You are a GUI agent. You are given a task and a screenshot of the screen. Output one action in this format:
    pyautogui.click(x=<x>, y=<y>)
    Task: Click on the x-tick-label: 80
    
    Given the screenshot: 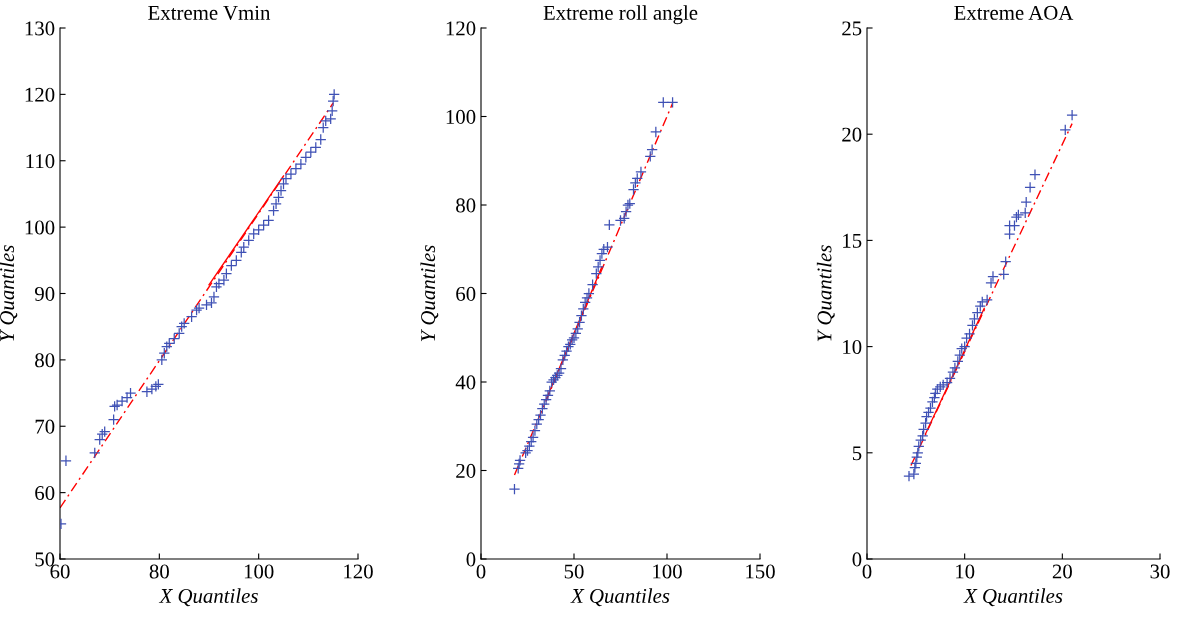 What is the action you would take?
    pyautogui.click(x=159, y=571)
    